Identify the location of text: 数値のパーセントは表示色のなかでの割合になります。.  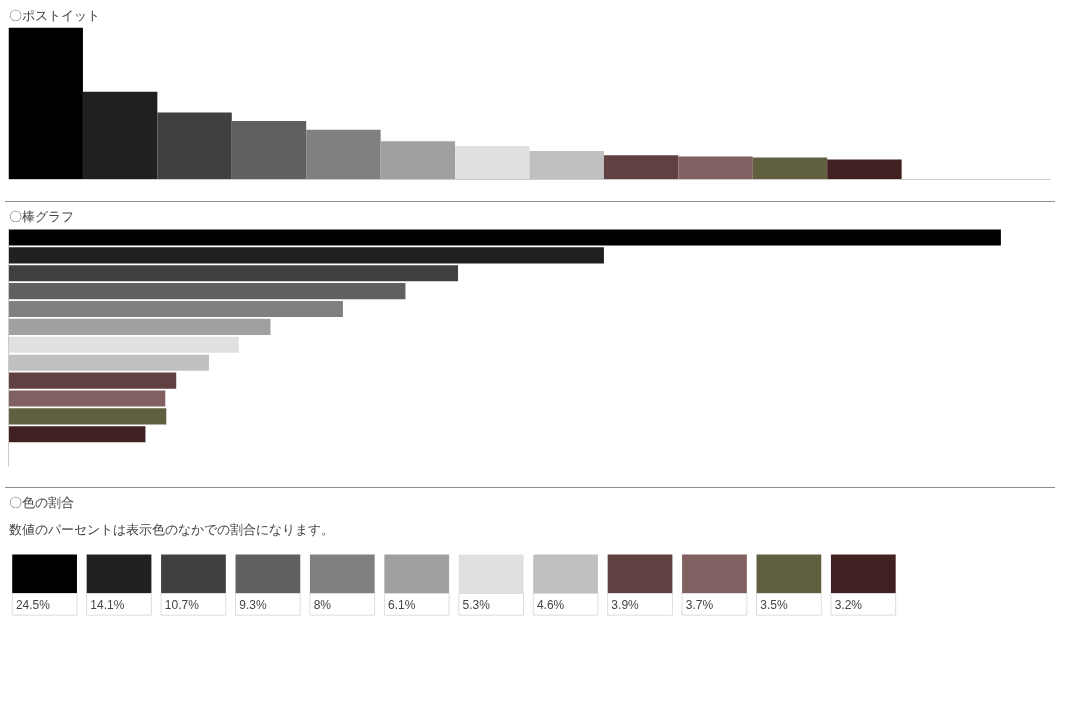
(171, 529).